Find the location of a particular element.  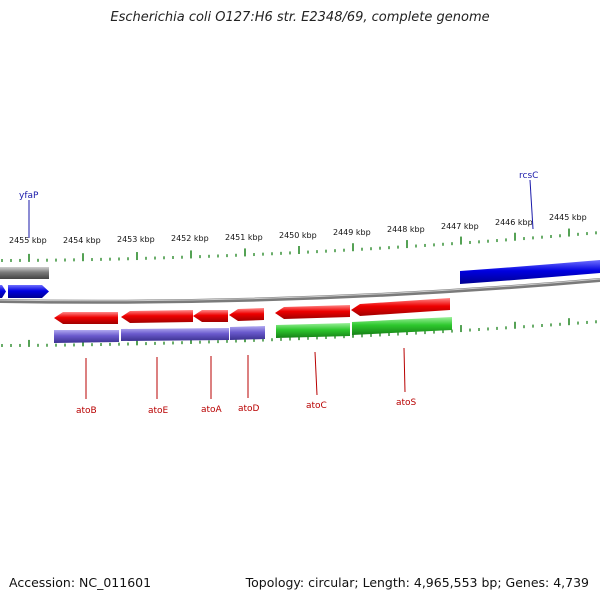

kbp-label: 2452 kbp is located at coordinates (190, 238).